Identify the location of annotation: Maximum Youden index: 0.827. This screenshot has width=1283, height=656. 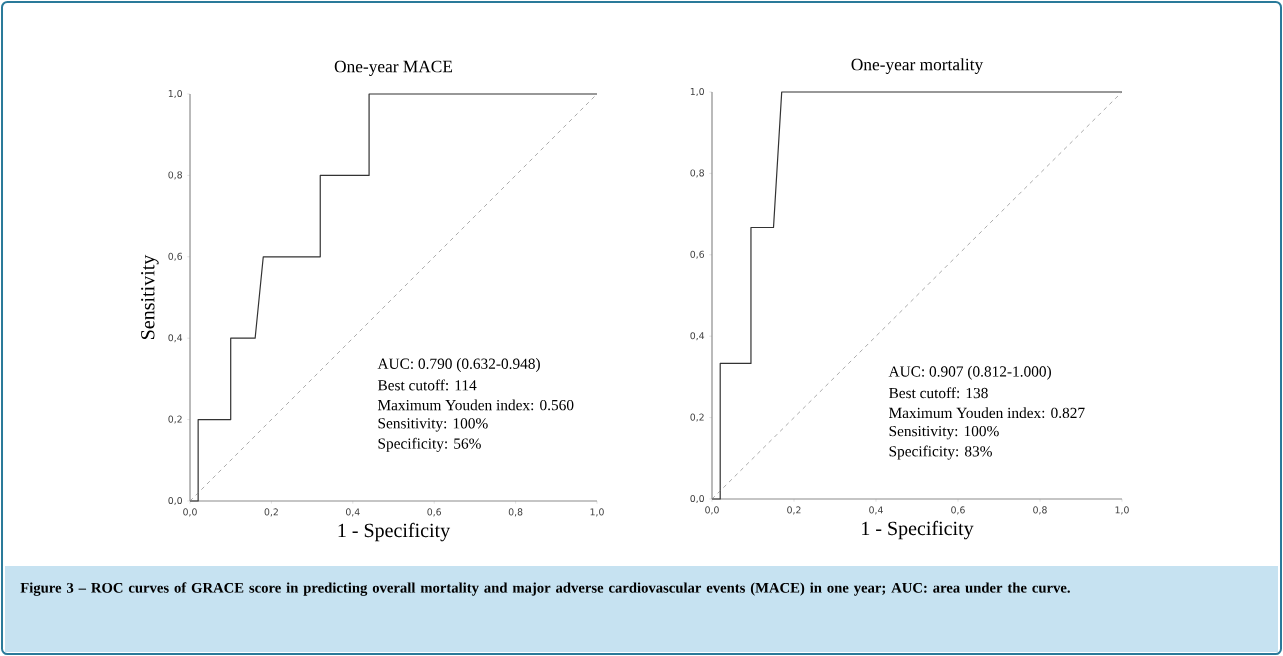
(987, 413).